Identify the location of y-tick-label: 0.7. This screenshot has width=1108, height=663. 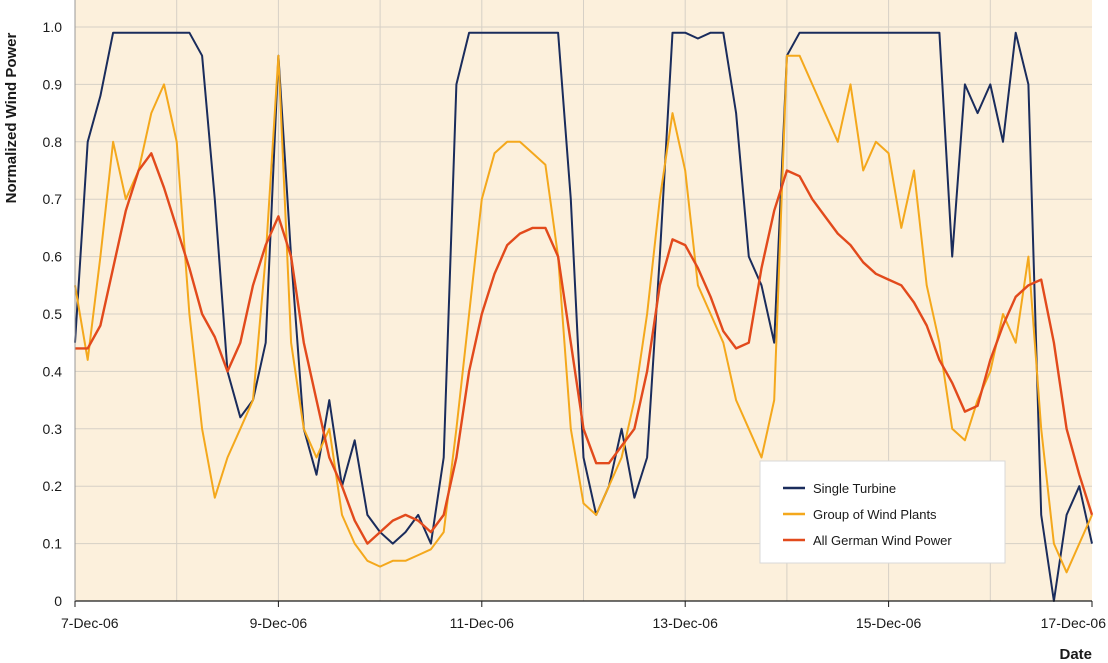
(53, 199).